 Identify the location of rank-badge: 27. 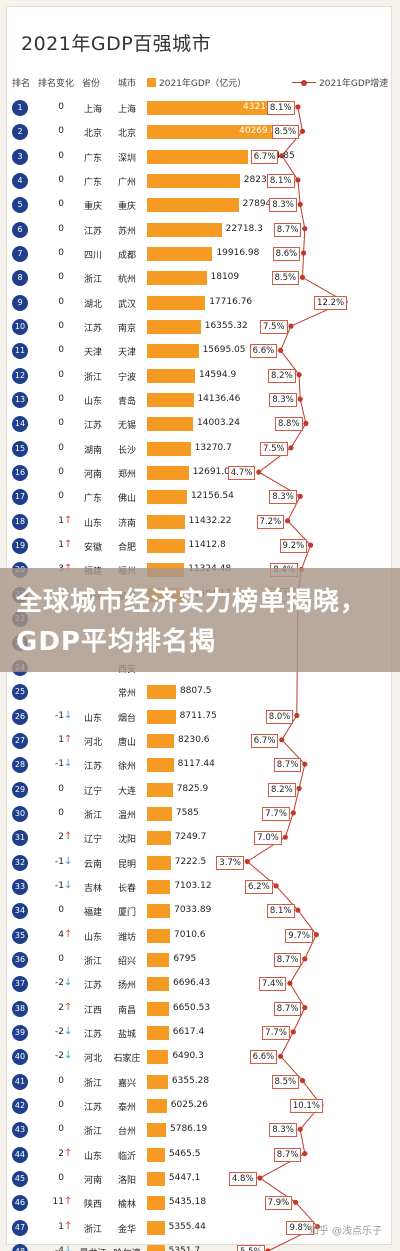
(20, 740).